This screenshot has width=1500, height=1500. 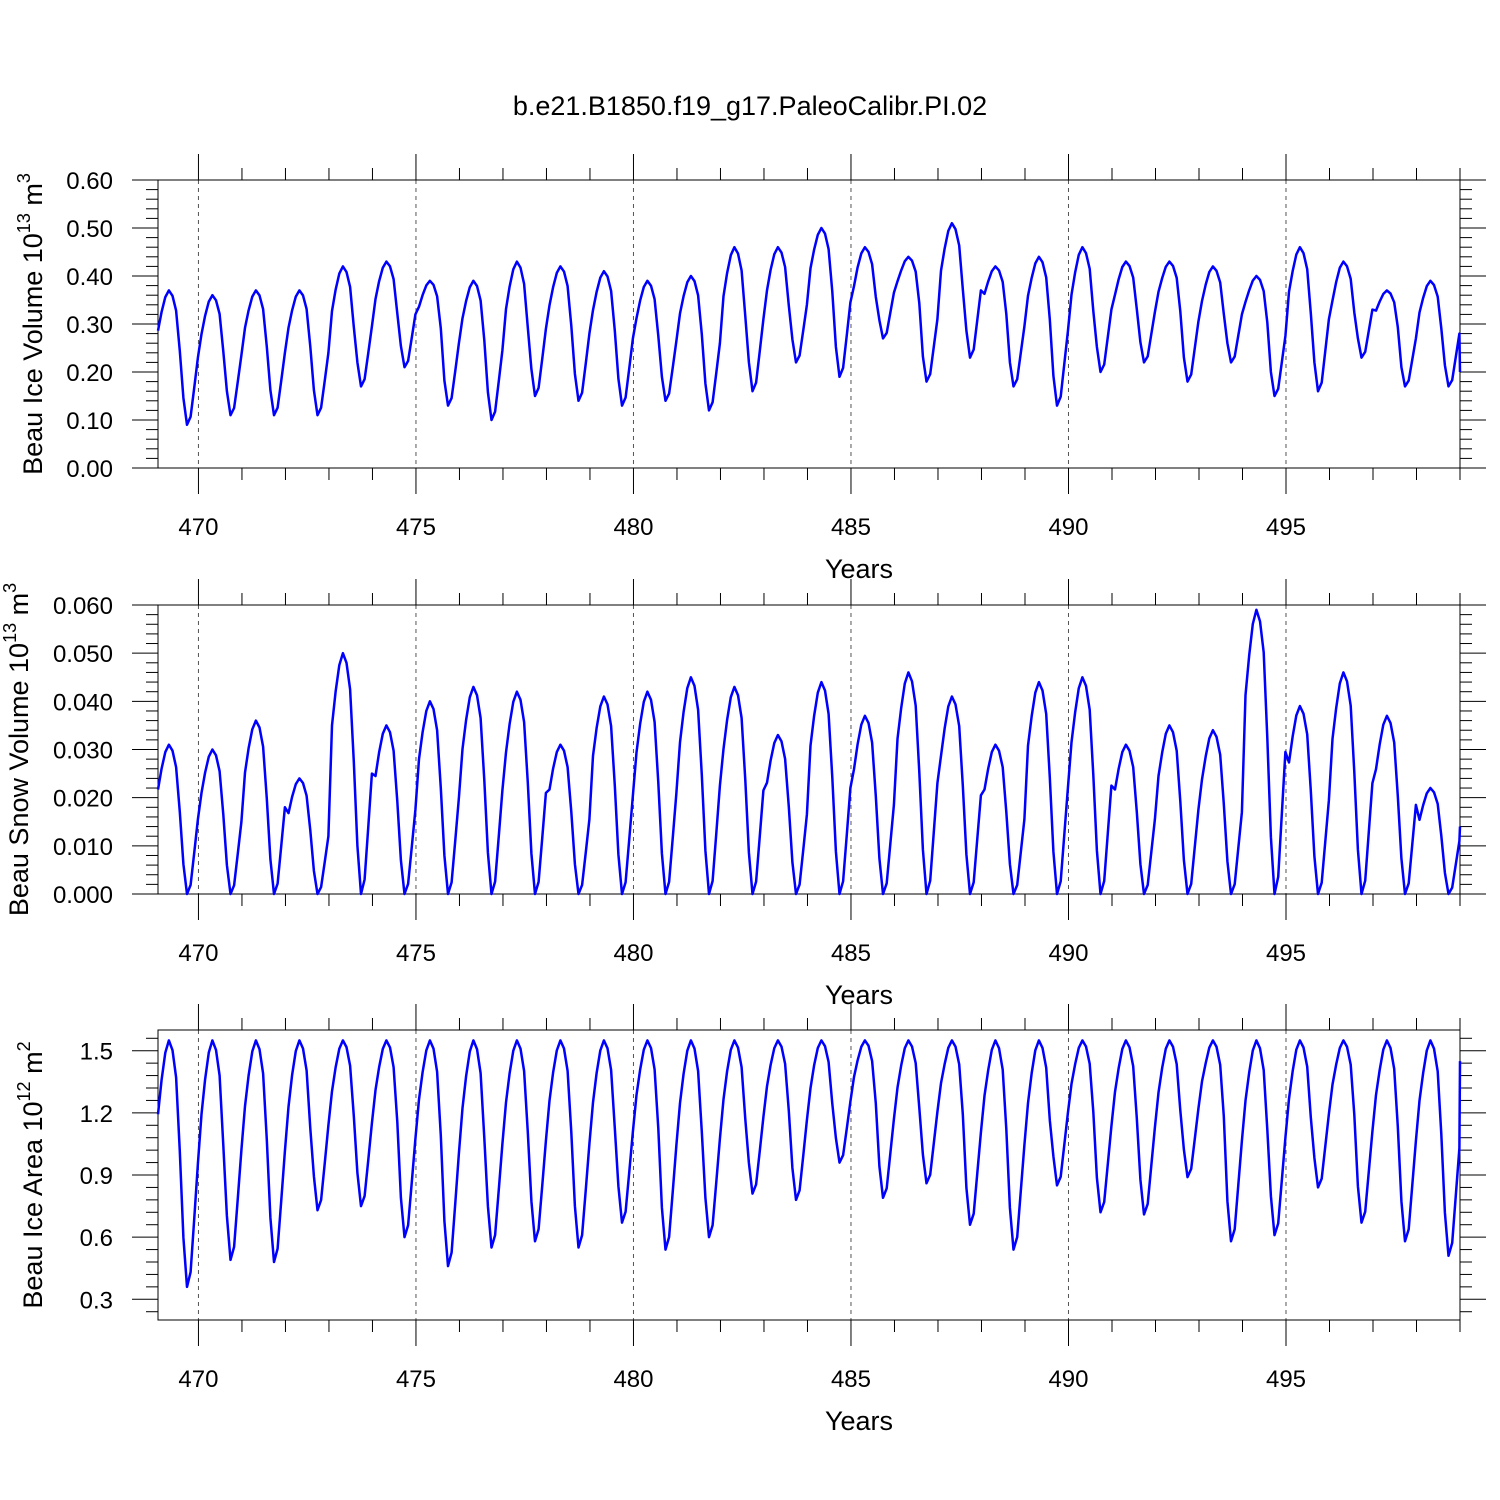 What do you see at coordinates (96, 1238) in the screenshot?
I see `y-tick-label: 0.6` at bounding box center [96, 1238].